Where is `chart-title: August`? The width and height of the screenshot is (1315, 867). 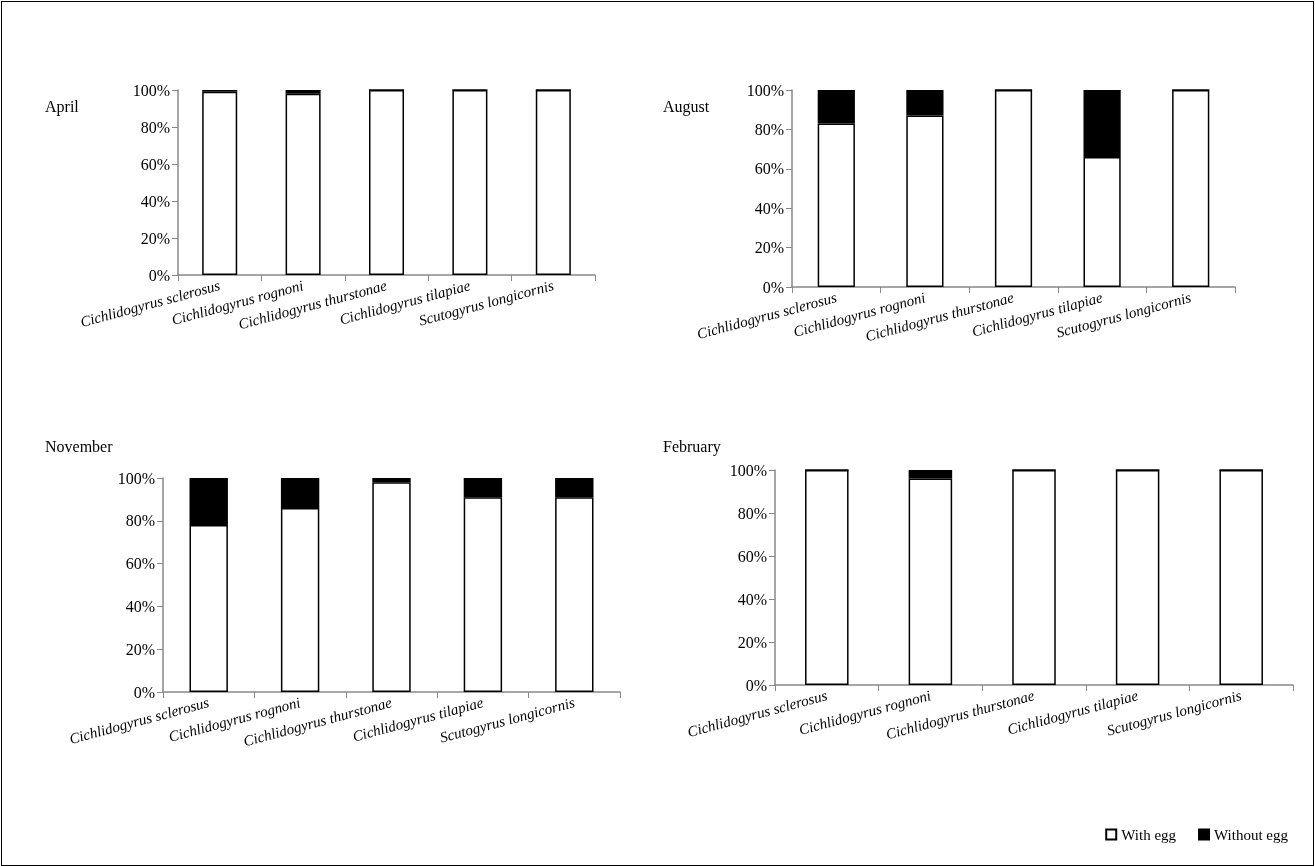
chart-title: August is located at coordinates (686, 106).